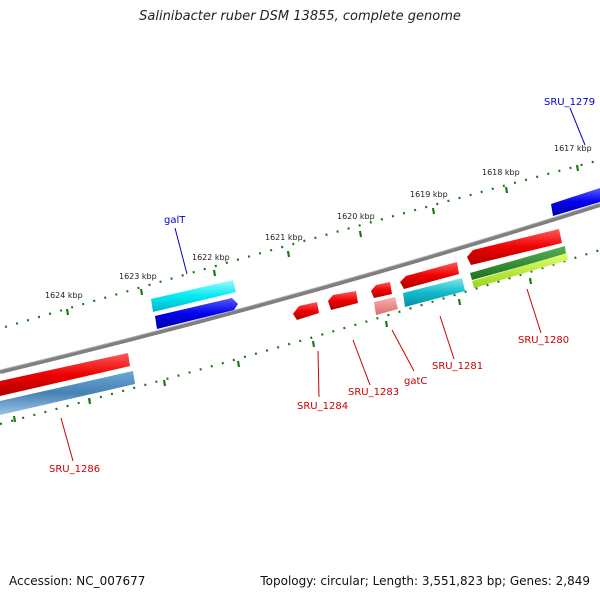  I want to click on kbp-label-1624: 1624 kbp, so click(64, 295).